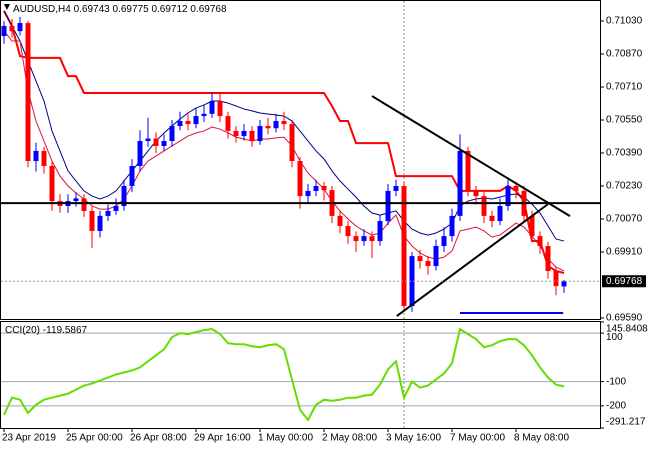  I want to click on open-value: 0.69743, so click(92, 9).